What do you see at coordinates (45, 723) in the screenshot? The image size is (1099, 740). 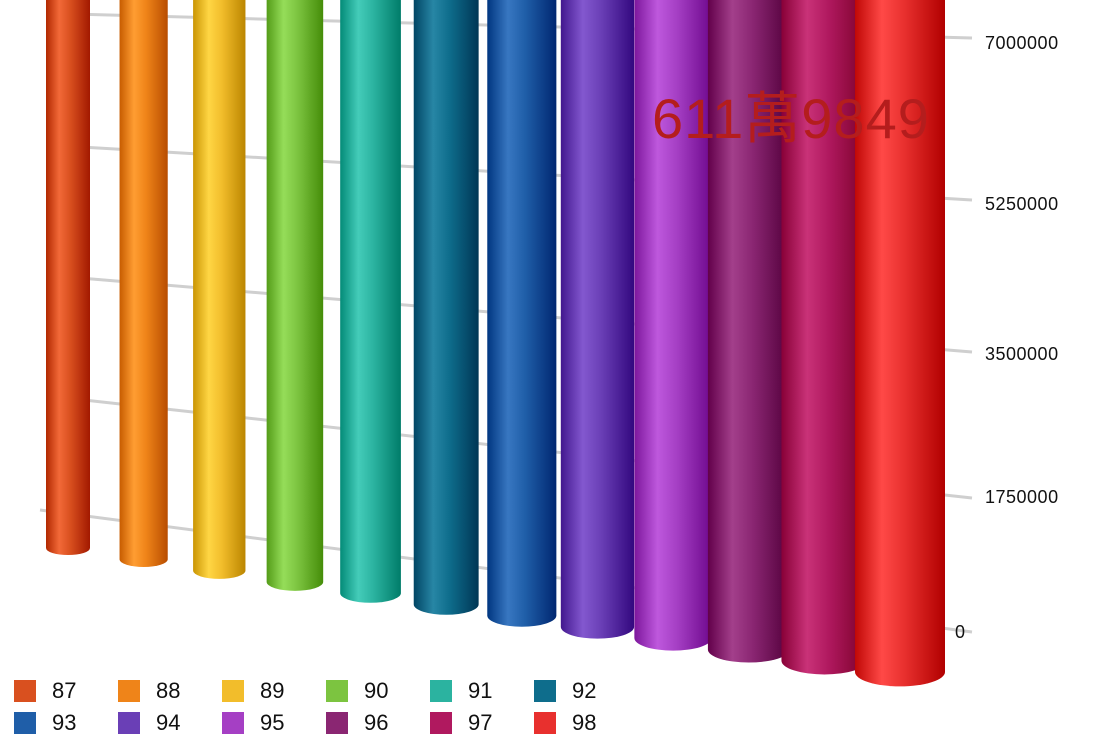 I see `legend-item: 93` at bounding box center [45, 723].